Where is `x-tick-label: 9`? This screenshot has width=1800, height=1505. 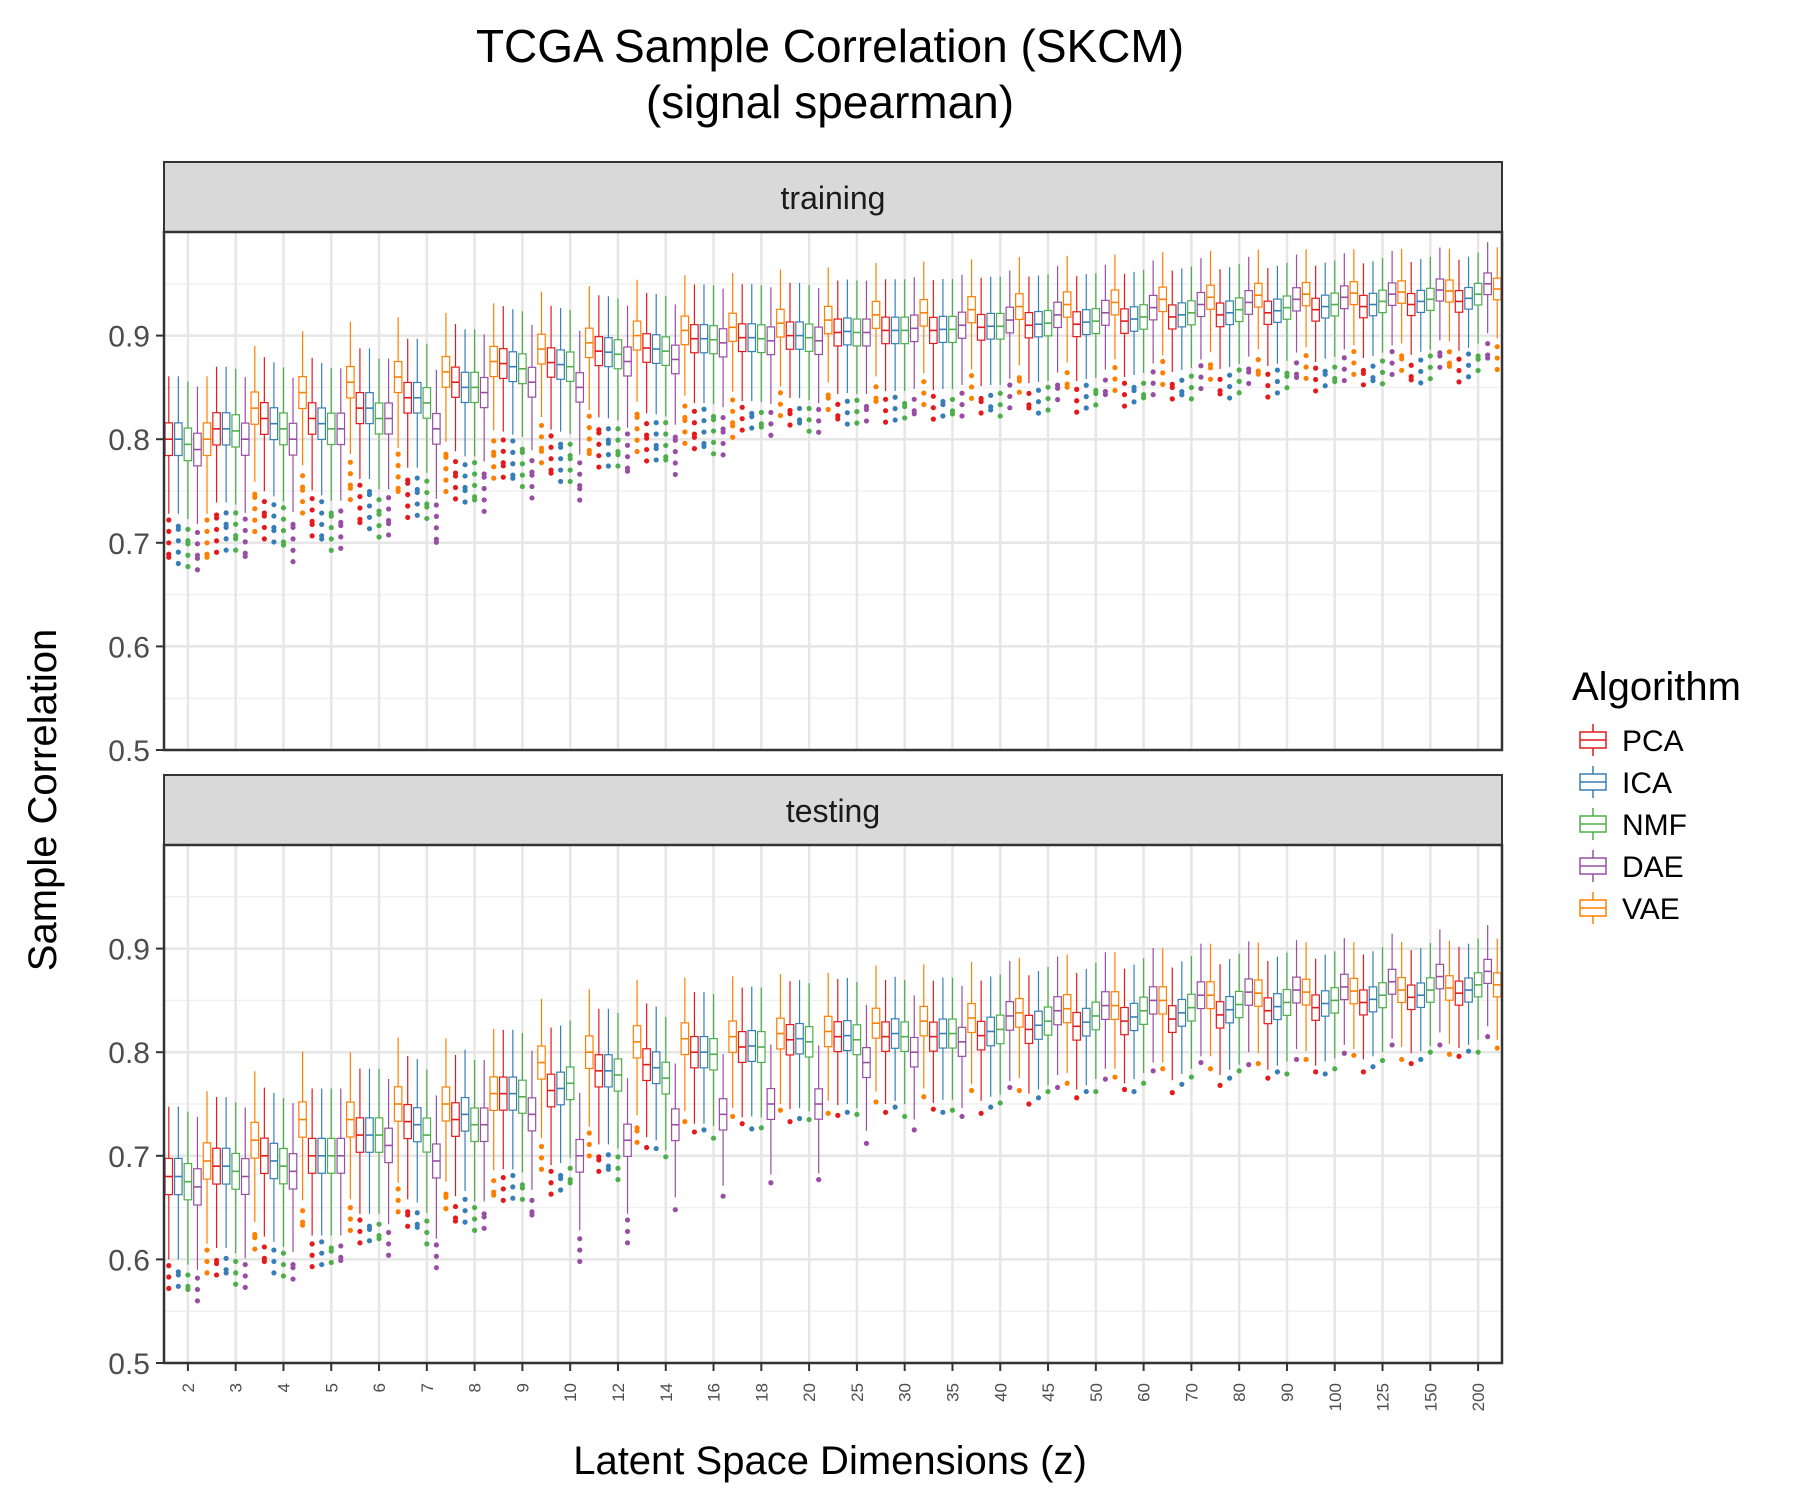
x-tick-label: 9 is located at coordinates (522, 1387).